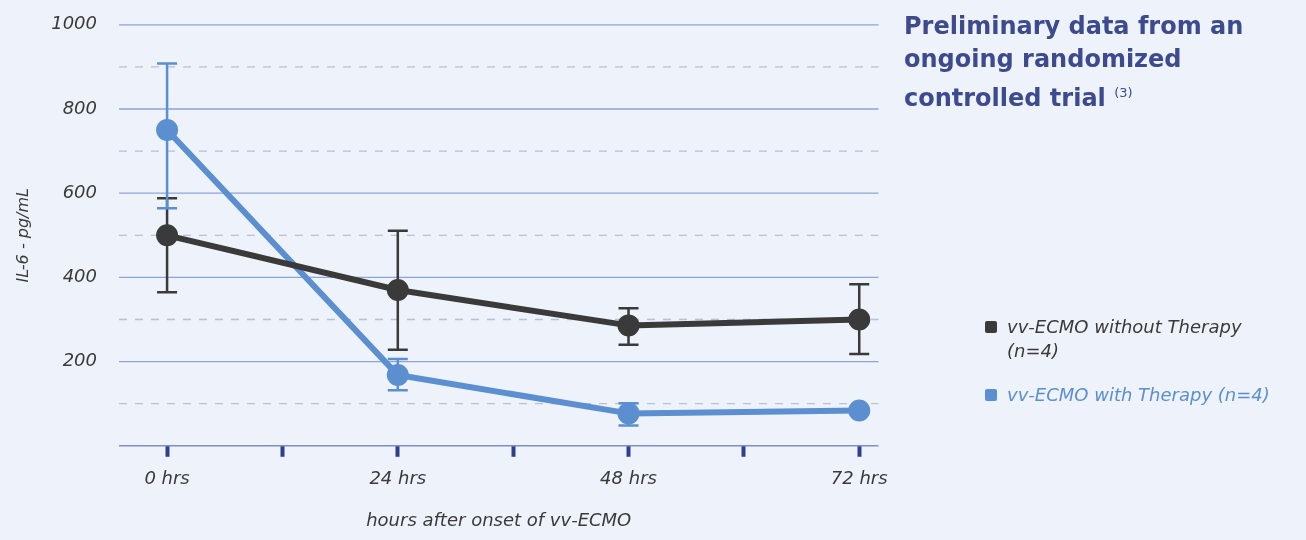  I want to click on y-tick-label: 600, so click(80, 191).